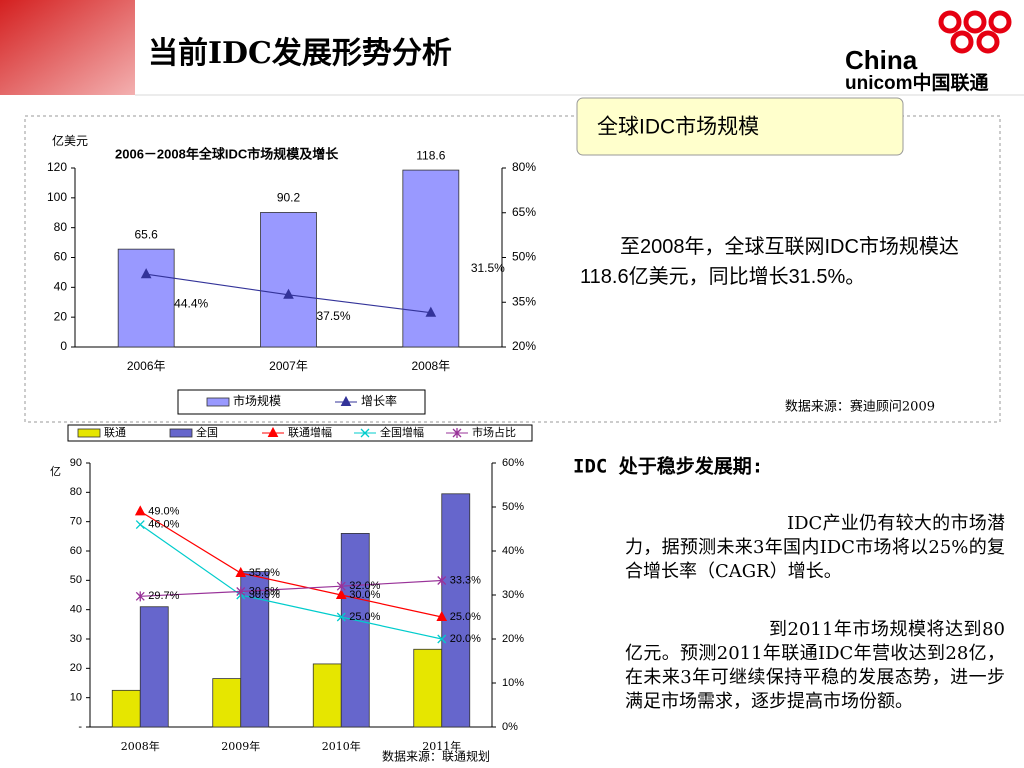 Image resolution: width=1024 pixels, height=768 pixels. I want to click on data-label: 118.6, so click(430, 155).